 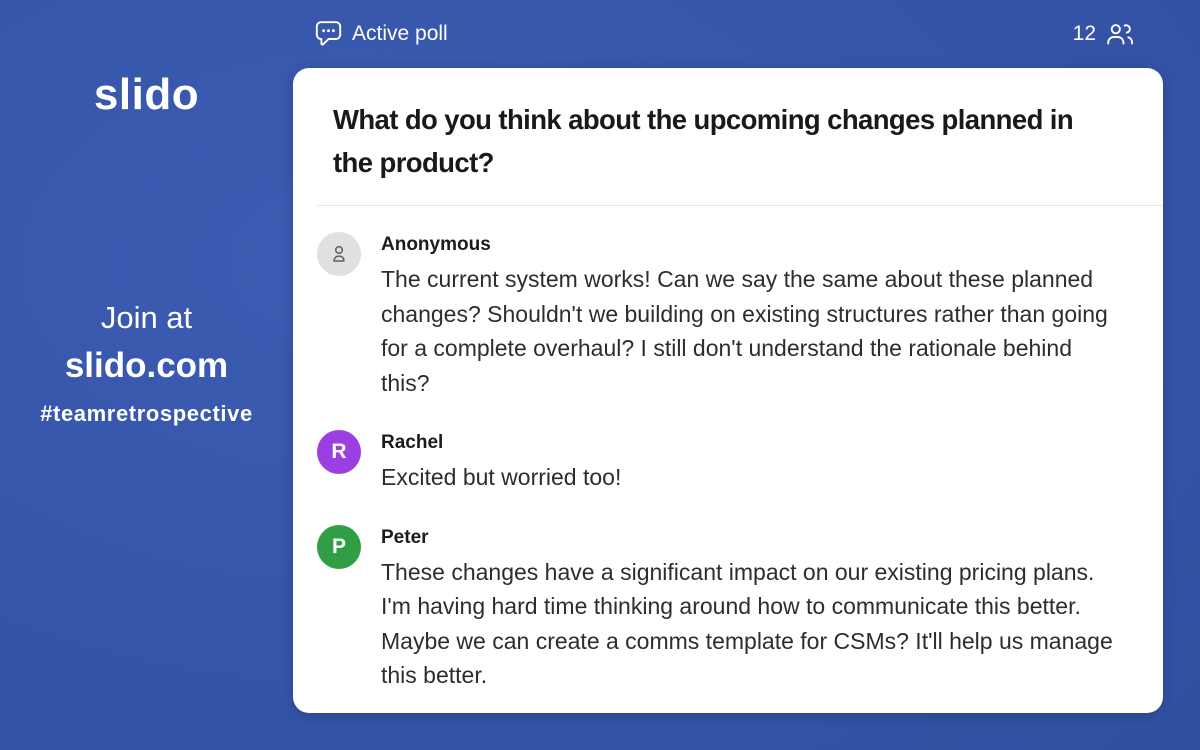 What do you see at coordinates (436, 244) in the screenshot?
I see `response-author: Anonymous` at bounding box center [436, 244].